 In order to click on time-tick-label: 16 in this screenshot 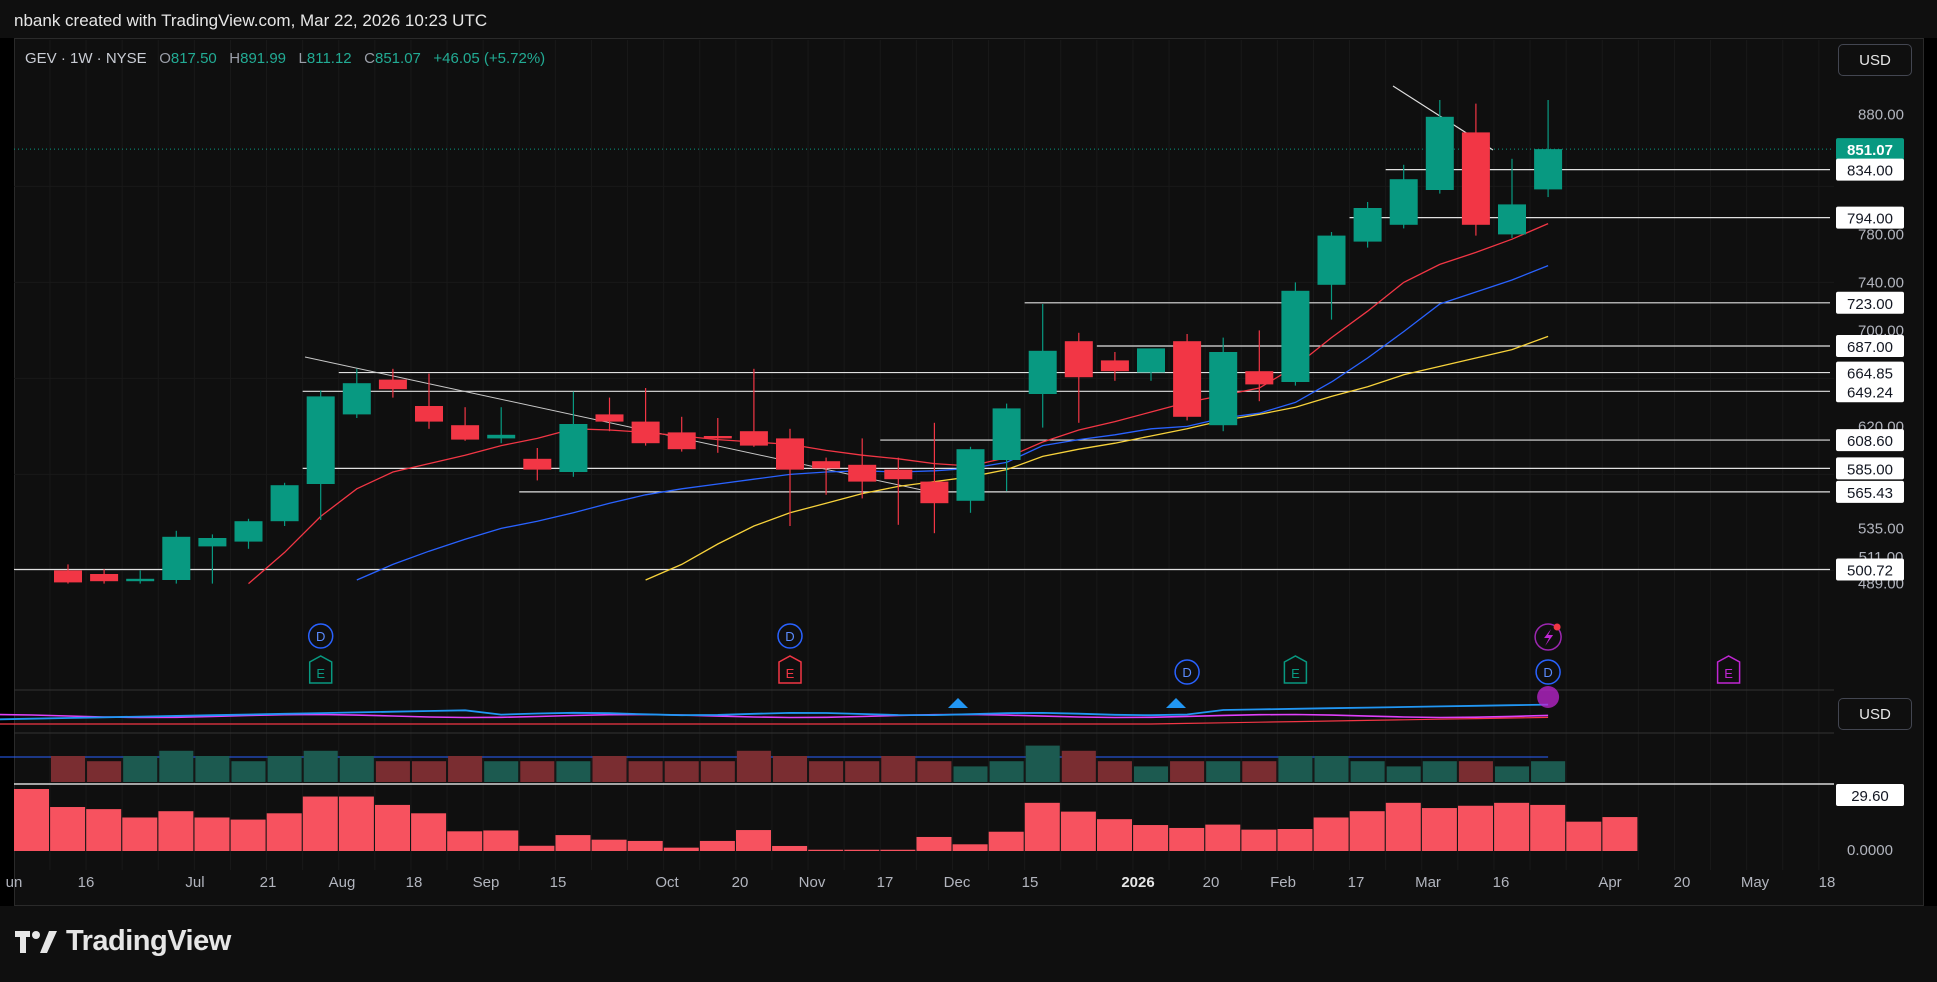, I will do `click(1501, 882)`.